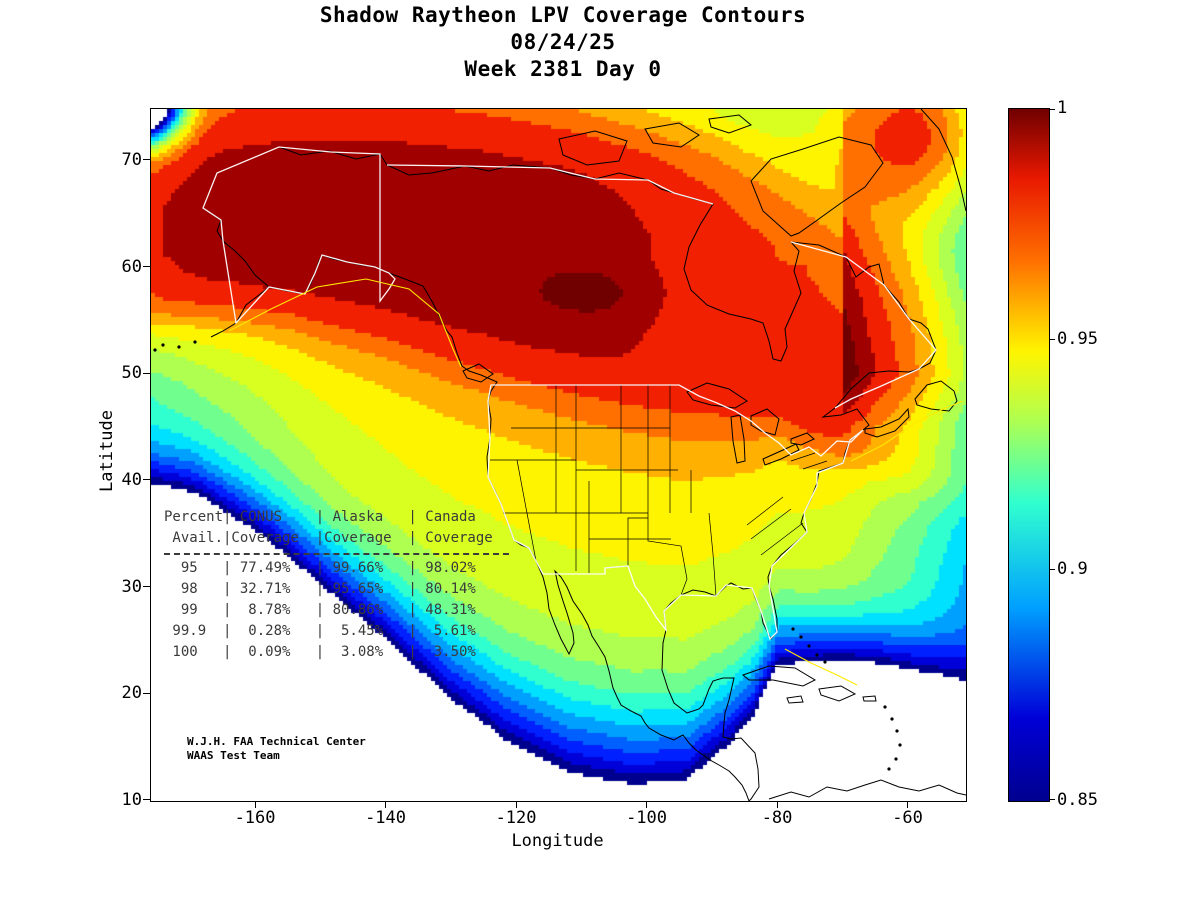  Describe the element at coordinates (255, 818) in the screenshot. I see `x-tick-label: -160` at that location.